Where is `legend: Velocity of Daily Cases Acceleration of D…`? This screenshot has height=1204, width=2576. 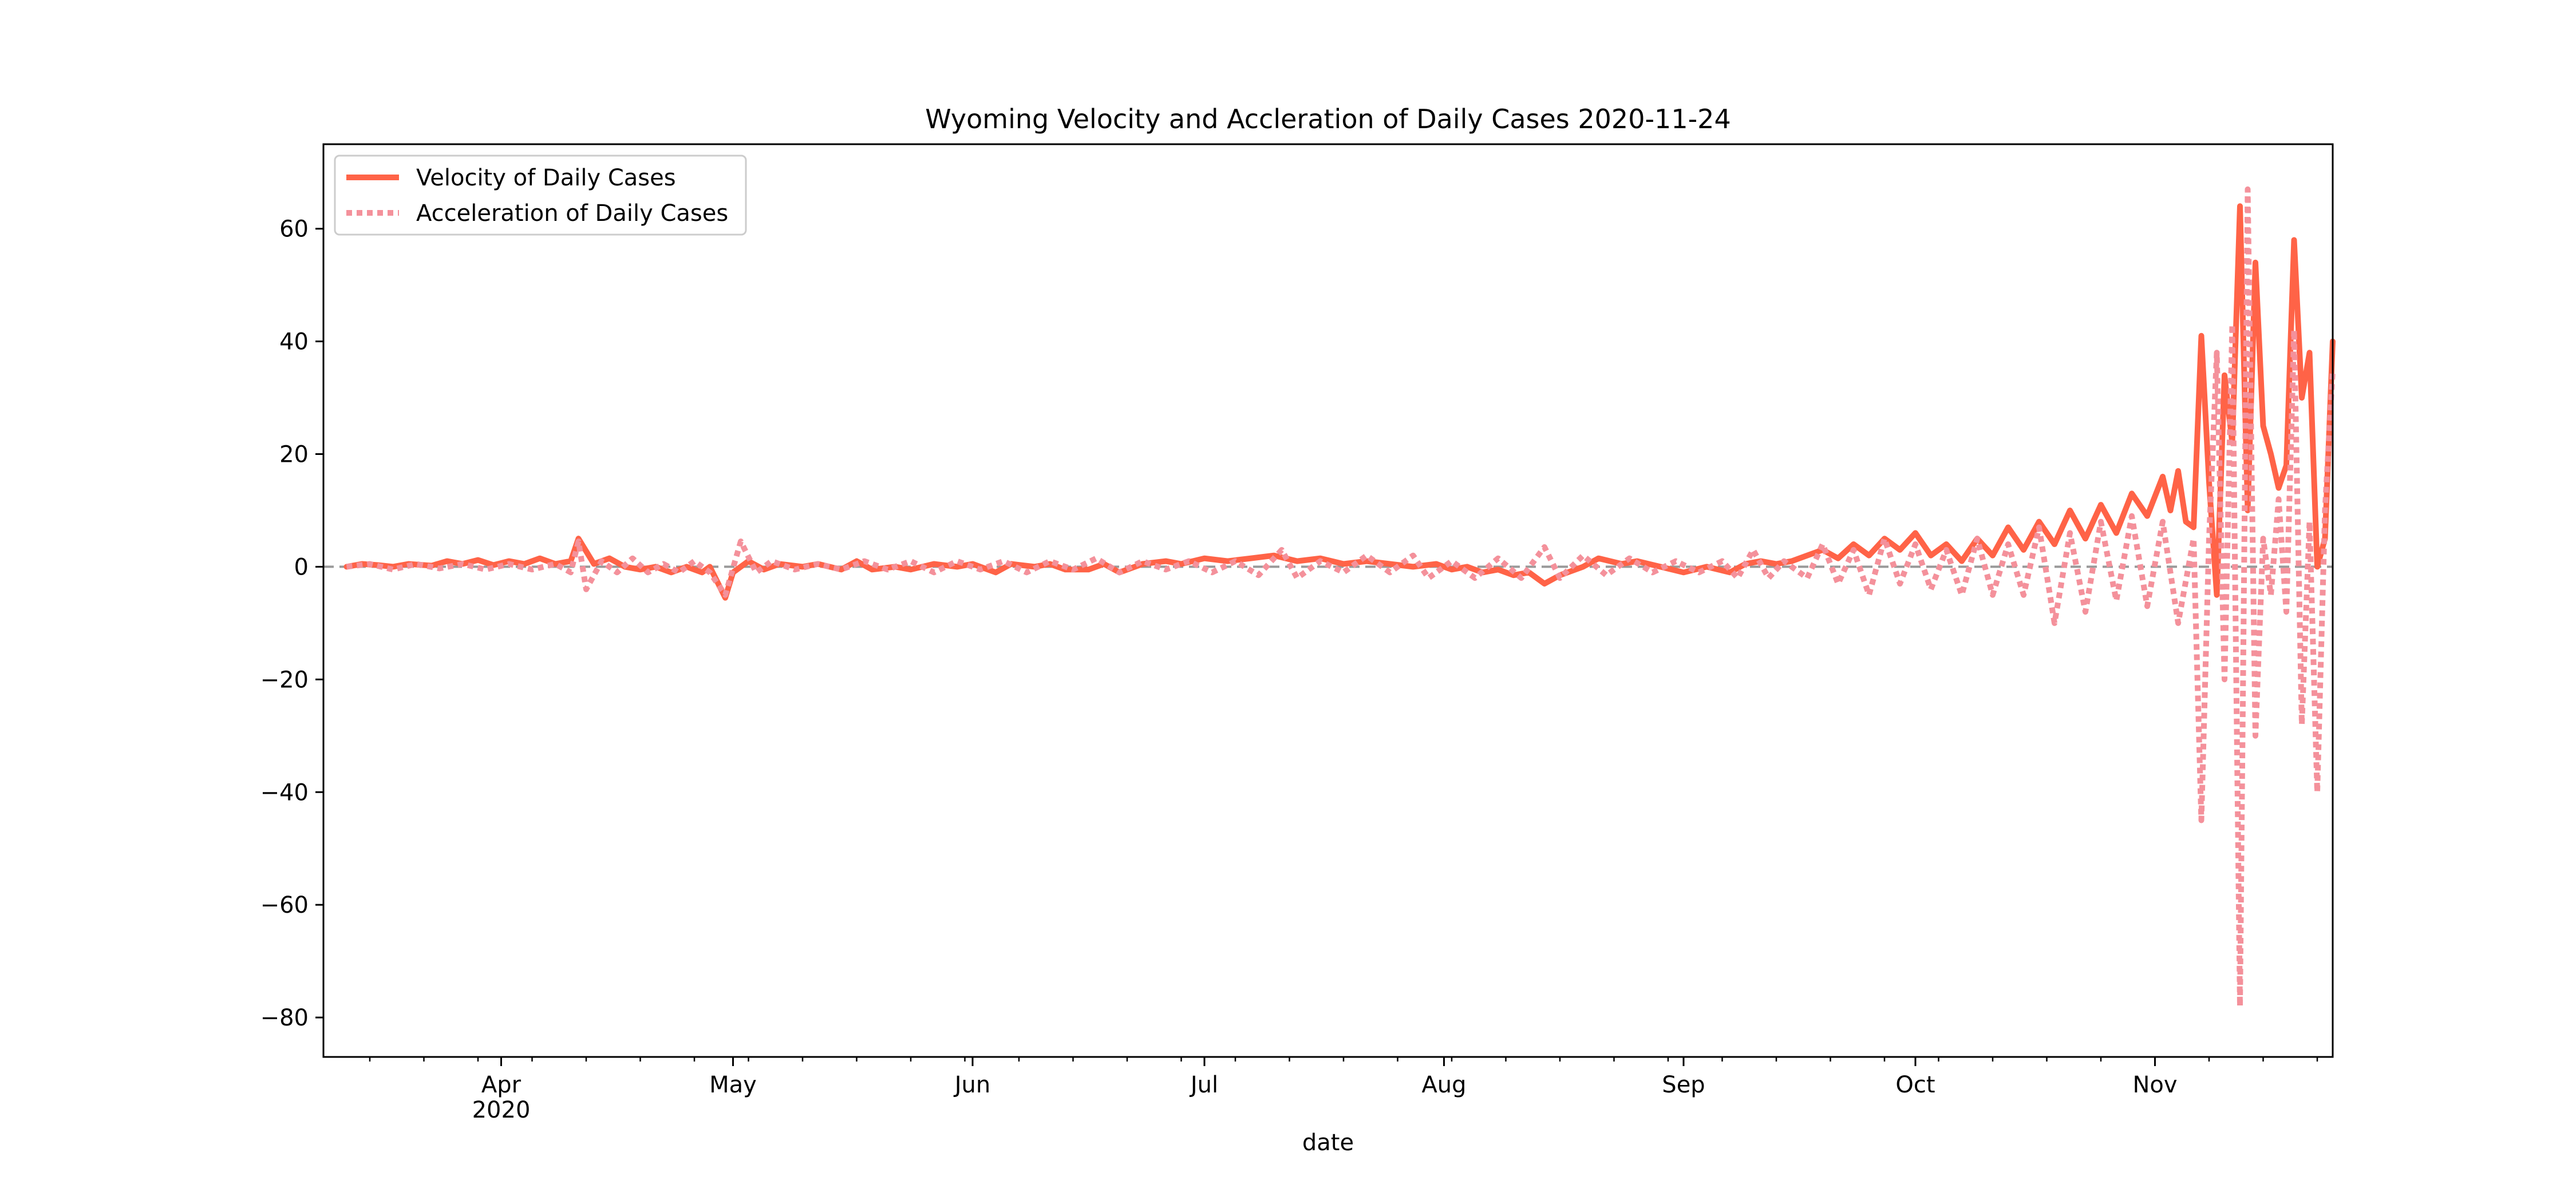 legend: Velocity of Daily Cases Acceleration of D… is located at coordinates (540, 195).